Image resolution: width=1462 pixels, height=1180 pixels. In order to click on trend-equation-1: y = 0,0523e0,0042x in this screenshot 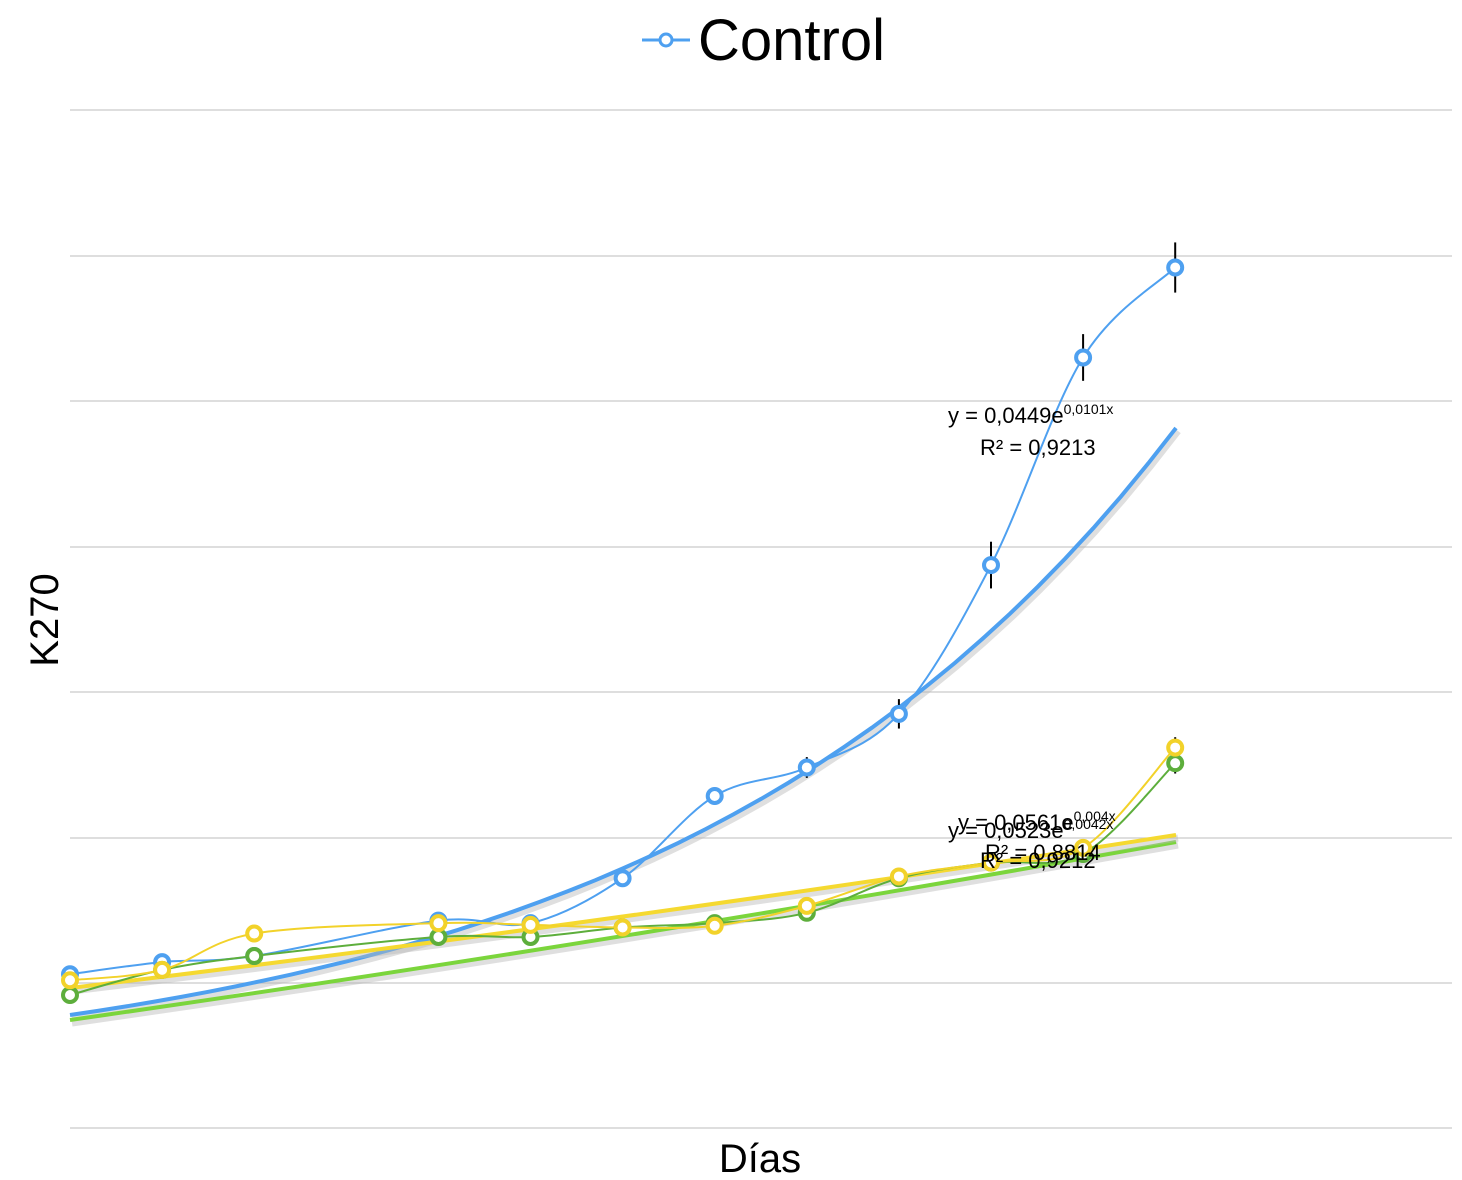, I will do `click(1030, 829)`.